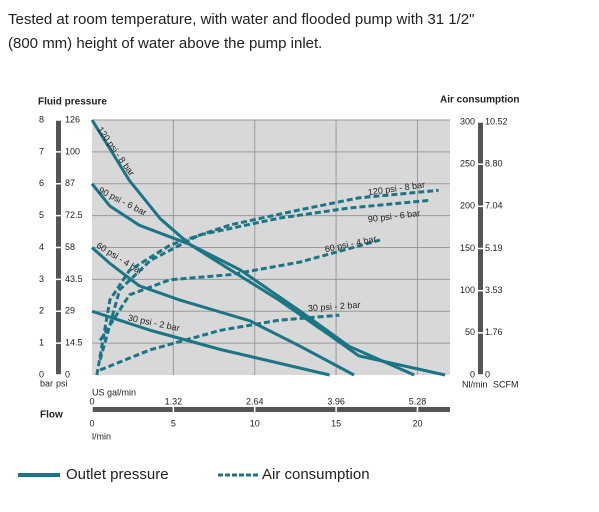 This screenshot has height=512, width=599. I want to click on x-tick-label-gal: 0, so click(91, 401).